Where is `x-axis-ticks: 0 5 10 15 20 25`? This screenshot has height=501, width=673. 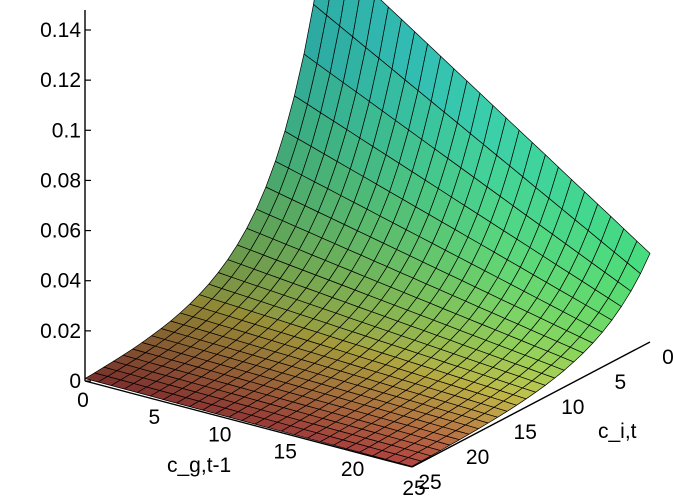 x-axis-ticks: 0 5 10 15 20 25 is located at coordinates (251, 444).